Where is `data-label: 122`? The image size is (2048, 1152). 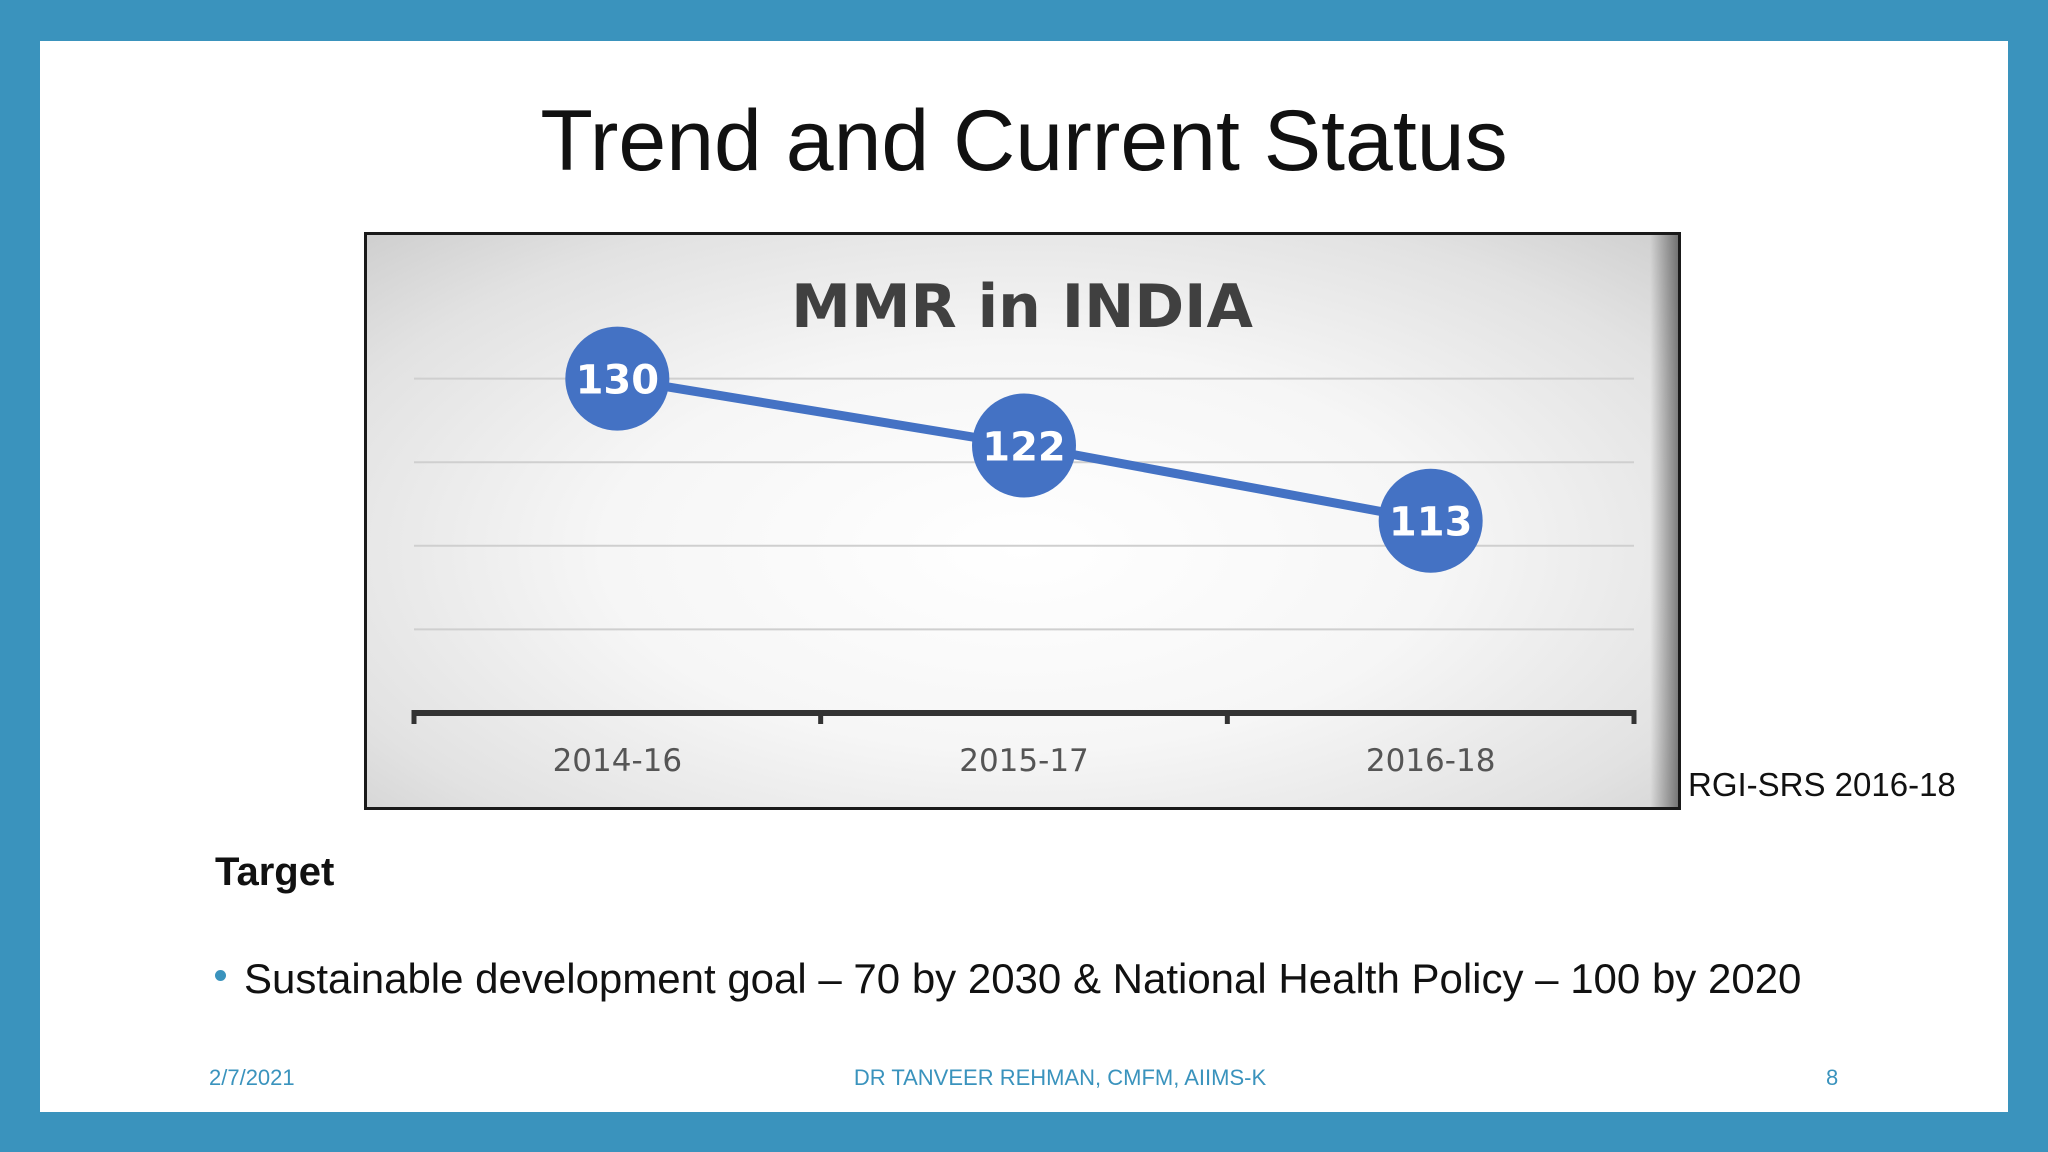
data-label: 122 is located at coordinates (1024, 447).